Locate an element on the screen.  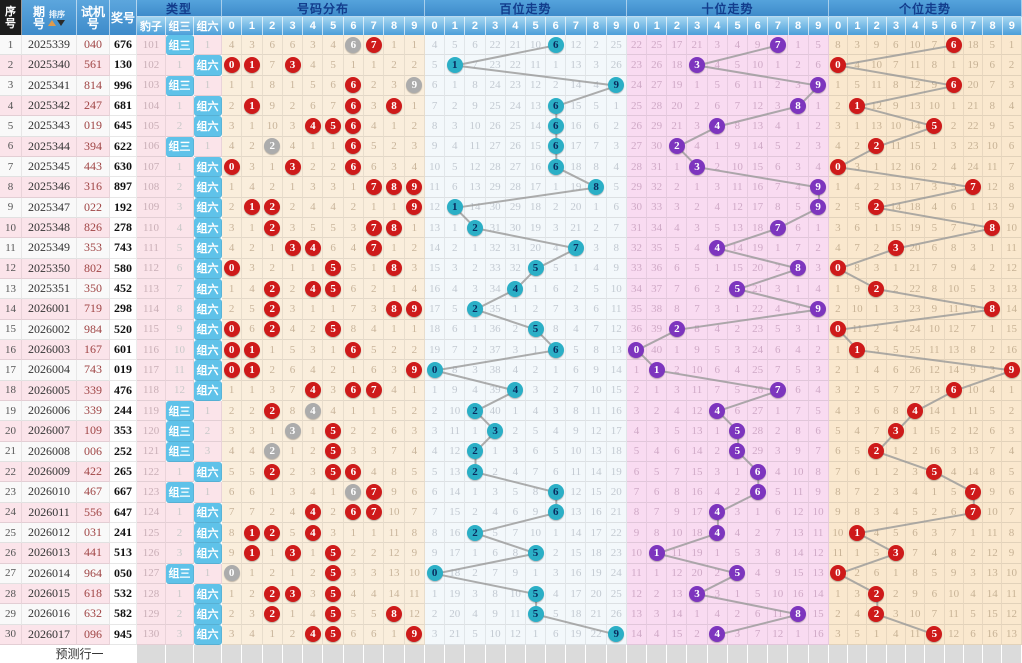
baiwei-cell: 9 is located at coordinates (576, 431).